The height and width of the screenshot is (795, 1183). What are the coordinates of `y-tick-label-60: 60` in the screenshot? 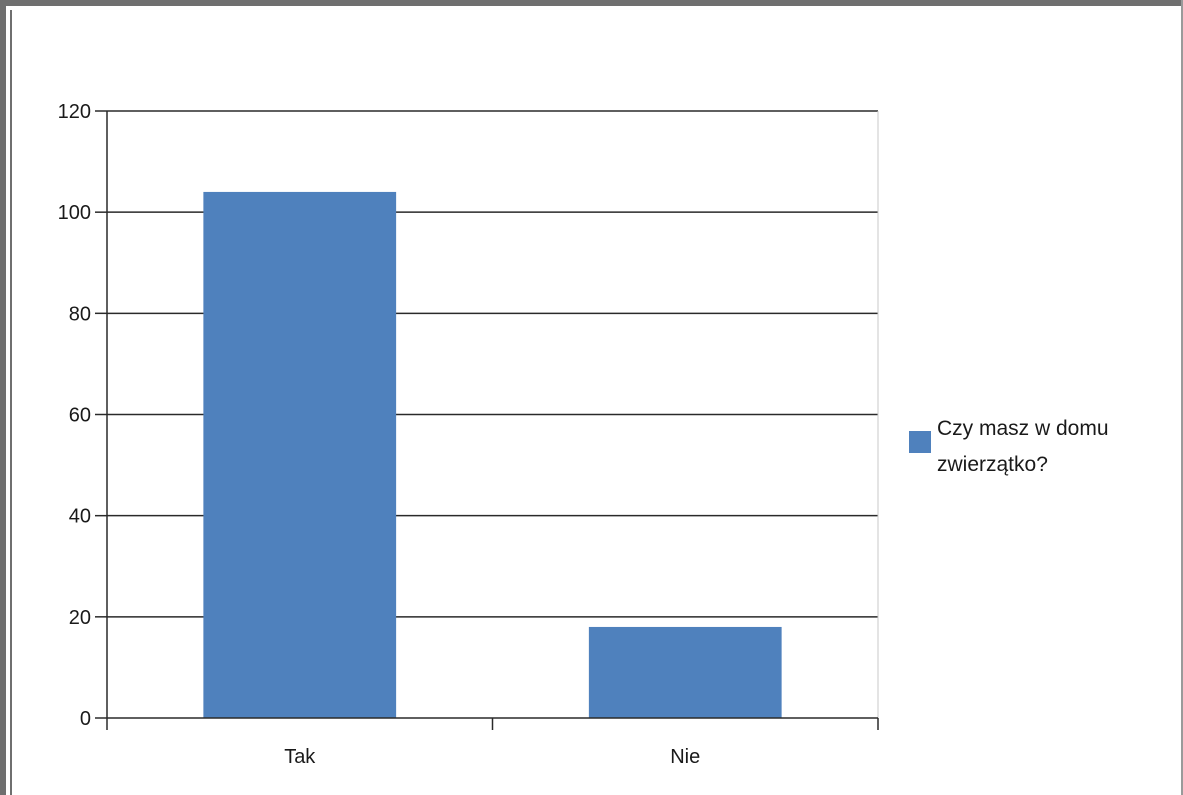 It's located at (80, 416).